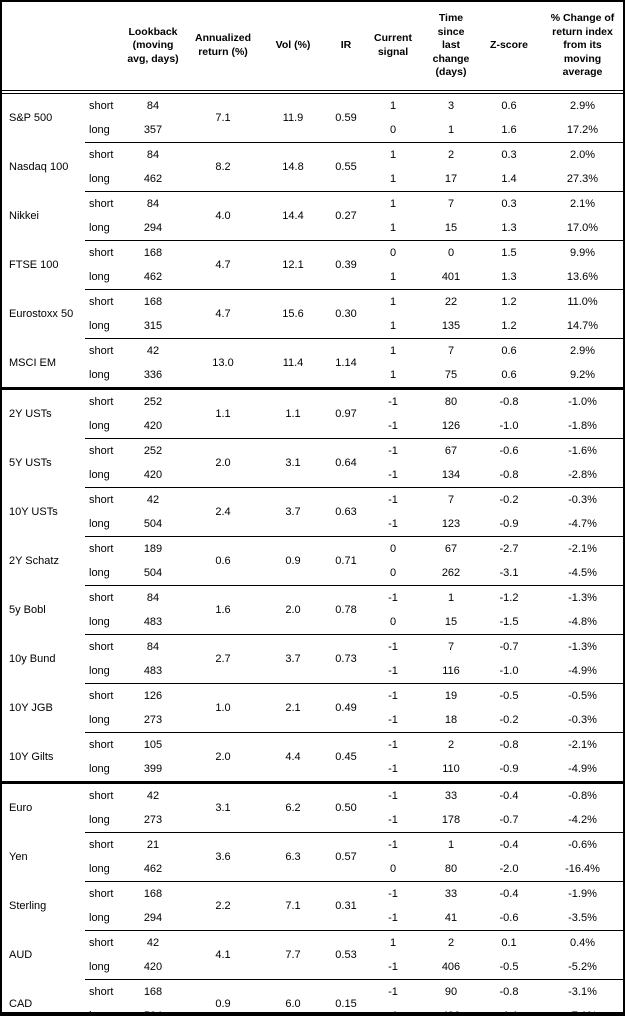  I want to click on ir-cell: 0.73, so click(346, 659).